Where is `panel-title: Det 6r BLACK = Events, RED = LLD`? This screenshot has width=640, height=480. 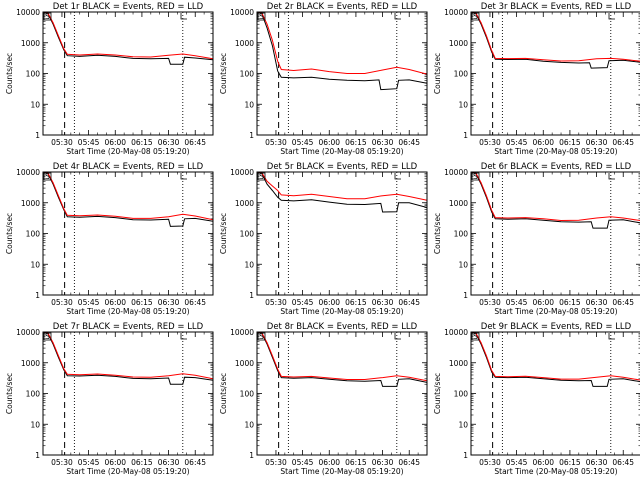
panel-title: Det 6r BLACK = Events, RED = LLD is located at coordinates (556, 167).